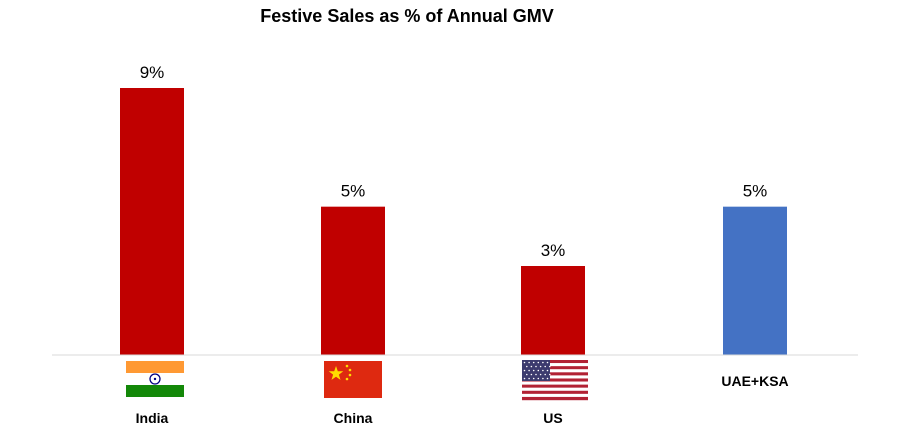  I want to click on us-flag-icon, so click(555, 380).